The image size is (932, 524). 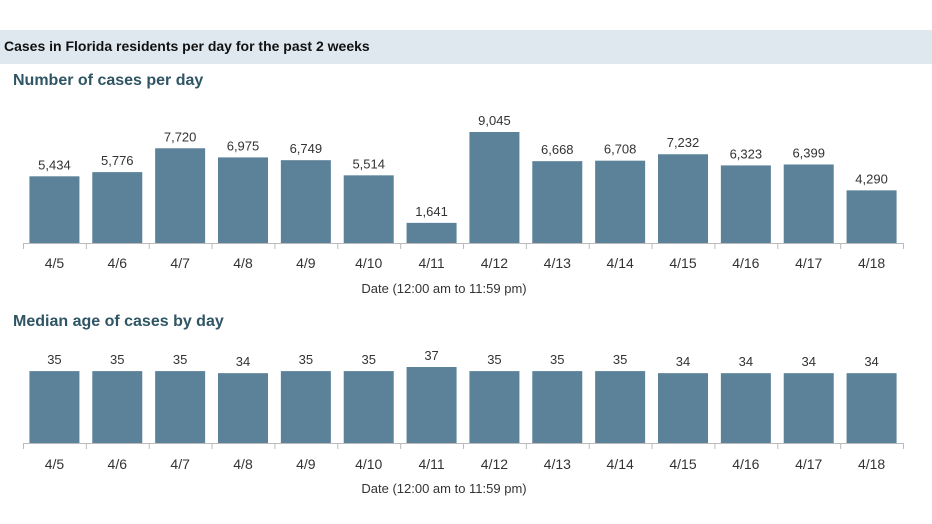 What do you see at coordinates (871, 178) in the screenshot?
I see `data-label: 4,290` at bounding box center [871, 178].